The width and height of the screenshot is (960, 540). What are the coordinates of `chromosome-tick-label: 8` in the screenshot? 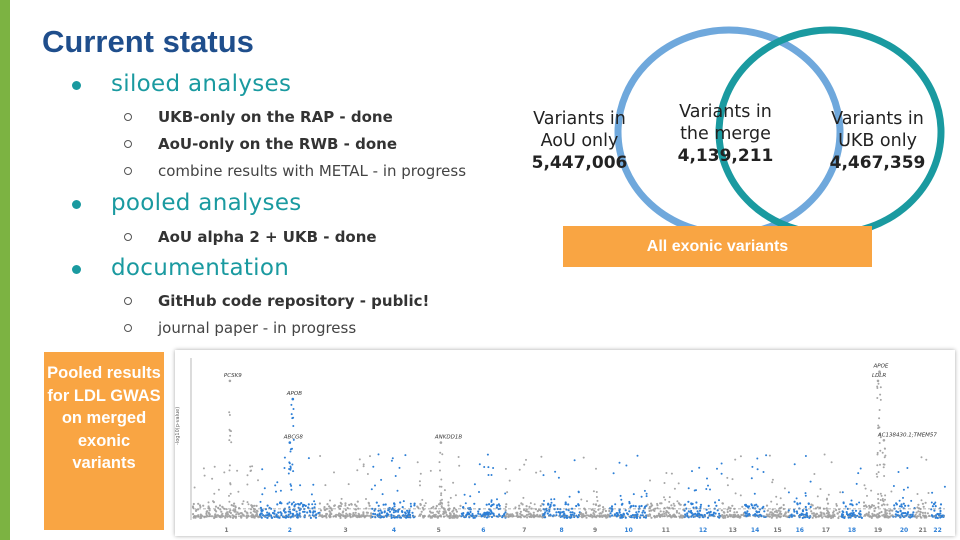 It's located at (562, 530).